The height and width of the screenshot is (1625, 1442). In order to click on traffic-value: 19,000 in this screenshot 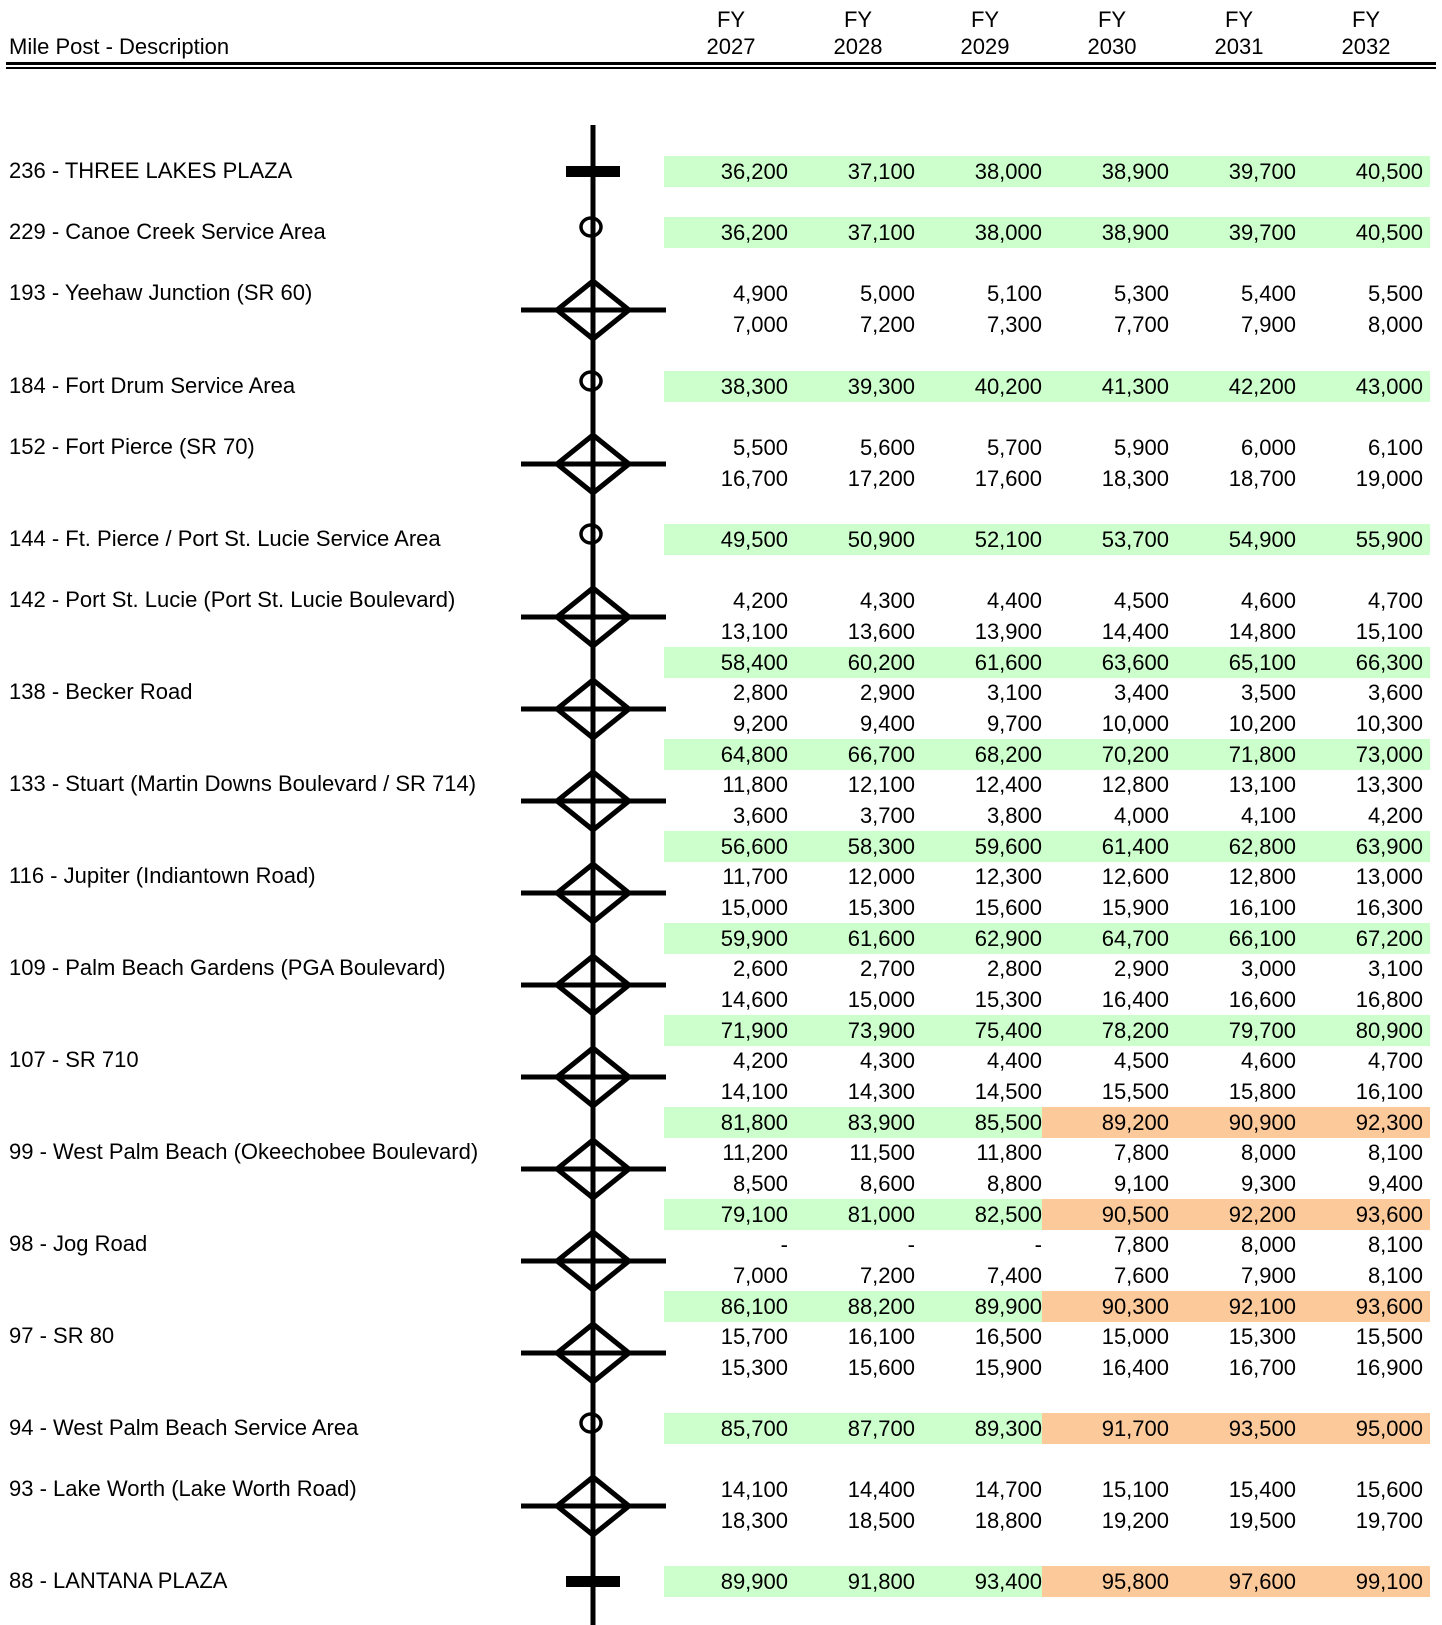, I will do `click(1389, 478)`.